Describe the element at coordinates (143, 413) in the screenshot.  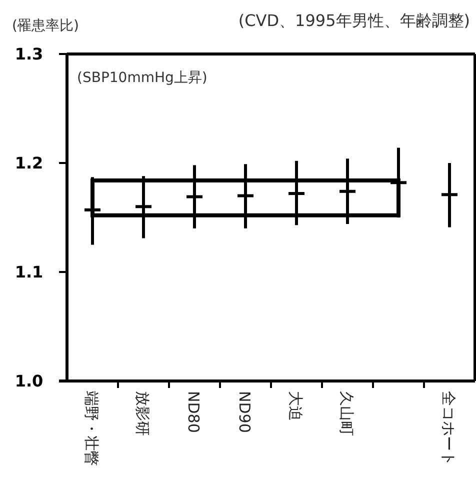
I see `x-tick-label: 放影研` at that location.